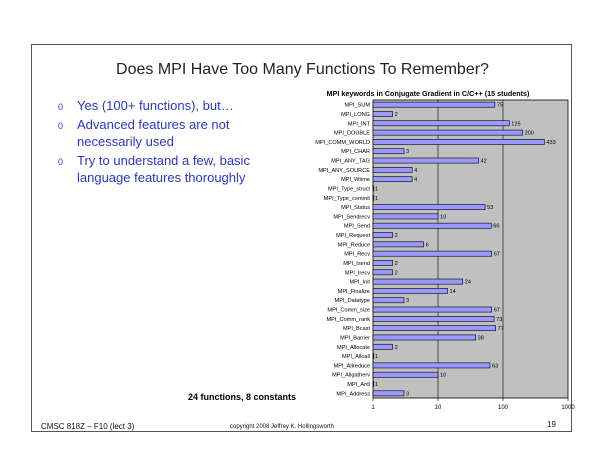 This screenshot has height=468, width=605. Describe the element at coordinates (352, 366) in the screenshot. I see `category-label: MPI_Allreduce` at that location.